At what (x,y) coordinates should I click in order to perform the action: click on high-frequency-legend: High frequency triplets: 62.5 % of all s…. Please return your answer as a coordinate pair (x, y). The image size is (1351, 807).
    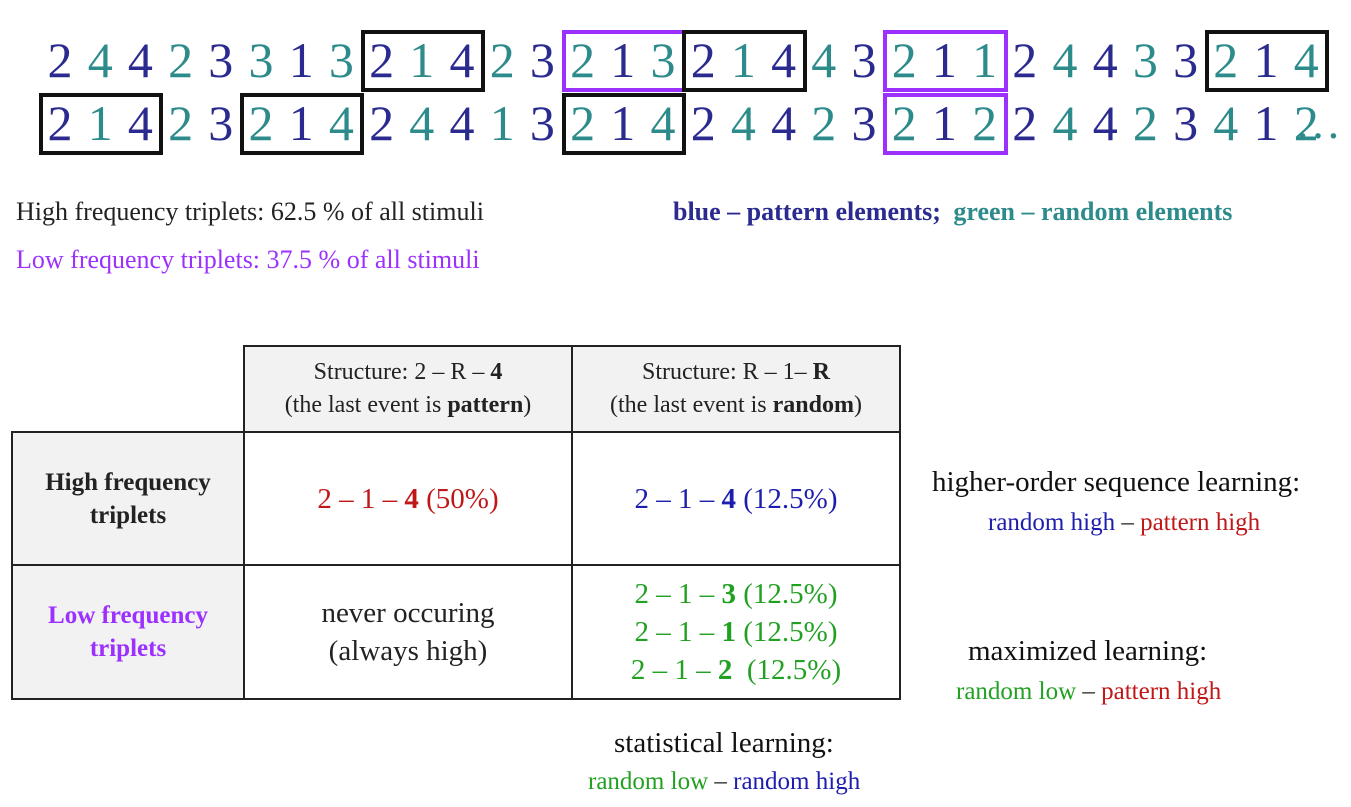
    Looking at the image, I should click on (250, 211).